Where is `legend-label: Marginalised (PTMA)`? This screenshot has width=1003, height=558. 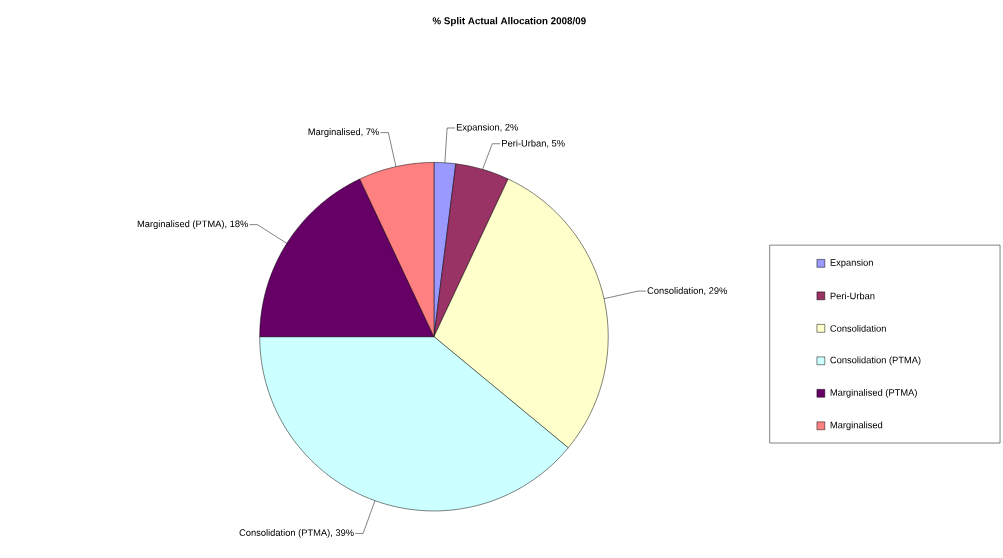
legend-label: Marginalised (PTMA) is located at coordinates (873, 393).